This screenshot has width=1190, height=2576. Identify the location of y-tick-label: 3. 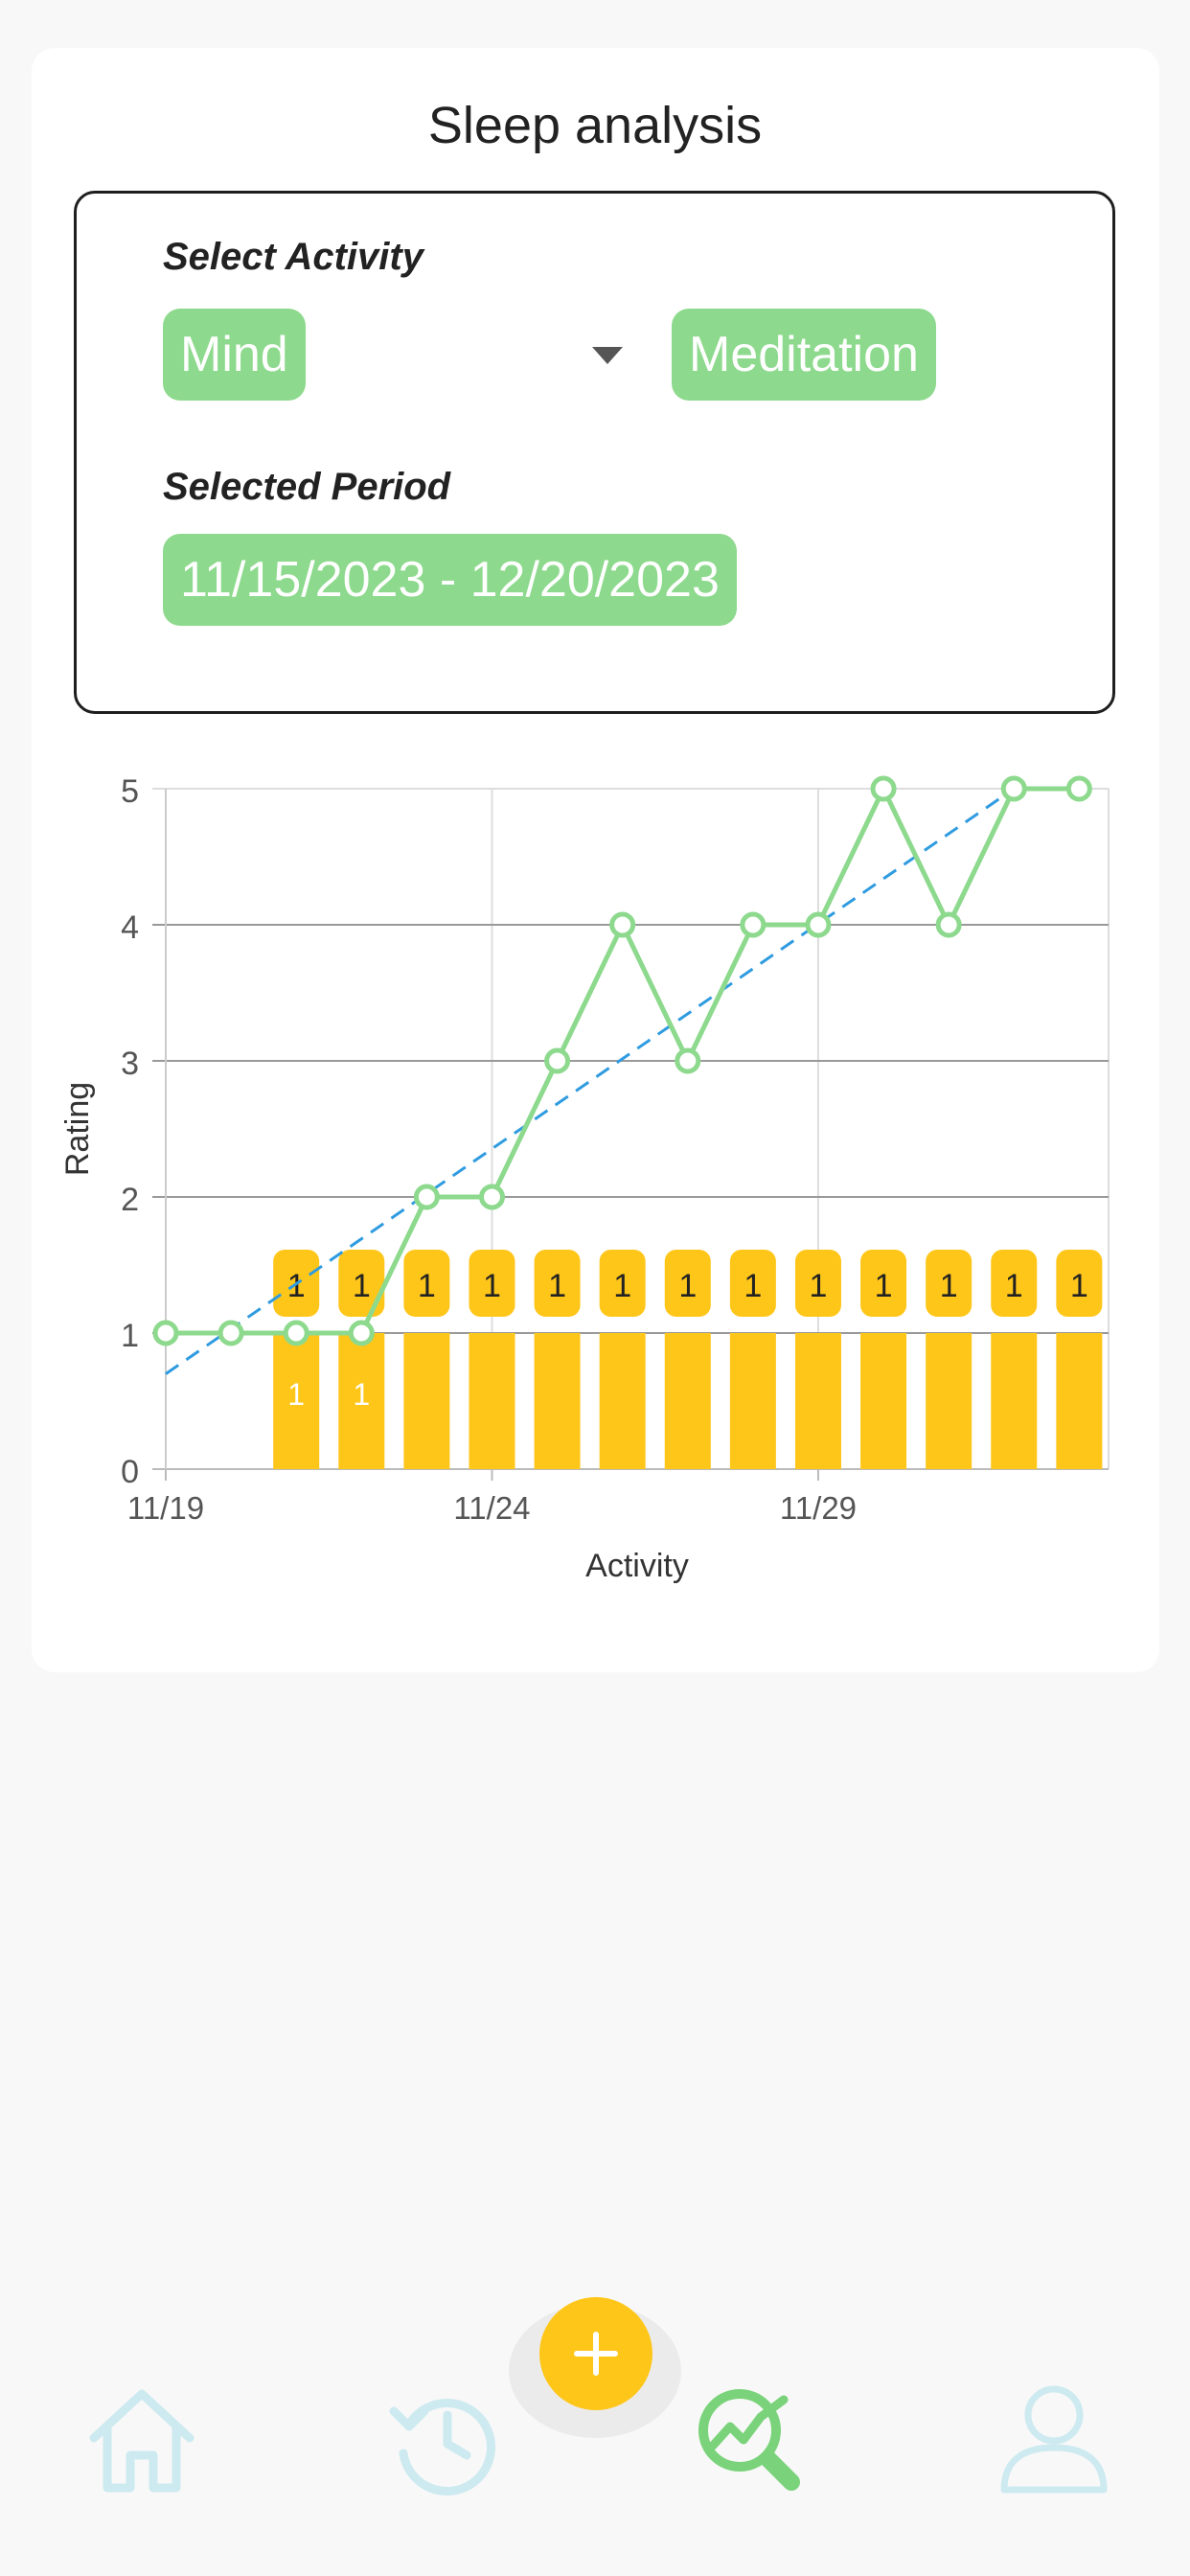
(130, 1064).